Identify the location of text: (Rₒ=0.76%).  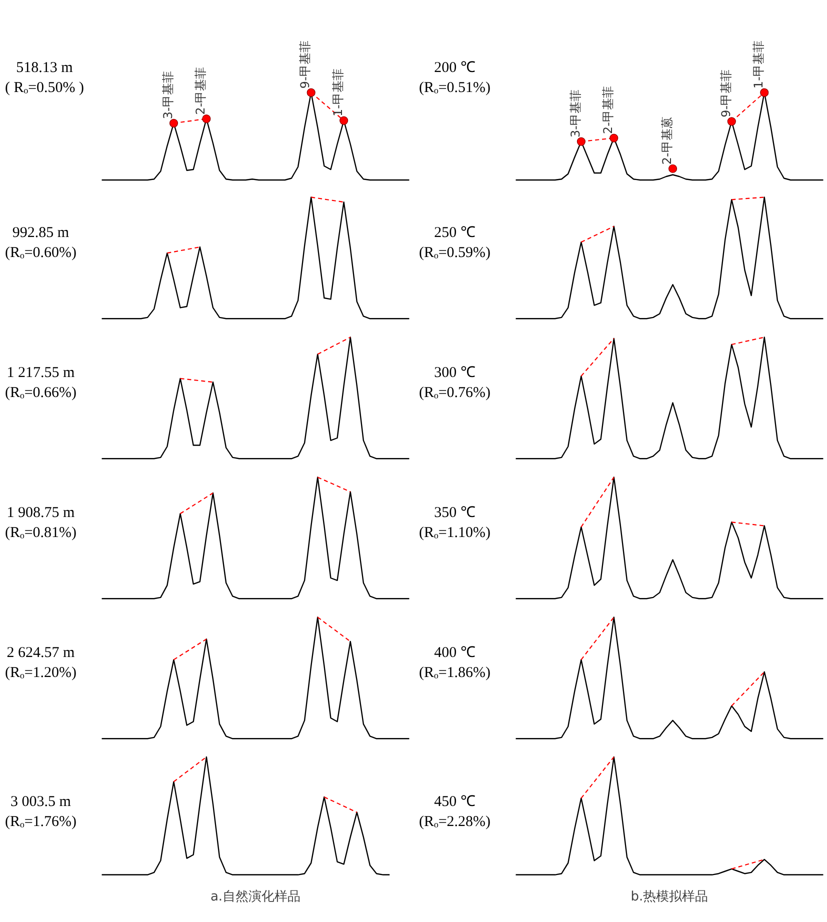
(455, 393).